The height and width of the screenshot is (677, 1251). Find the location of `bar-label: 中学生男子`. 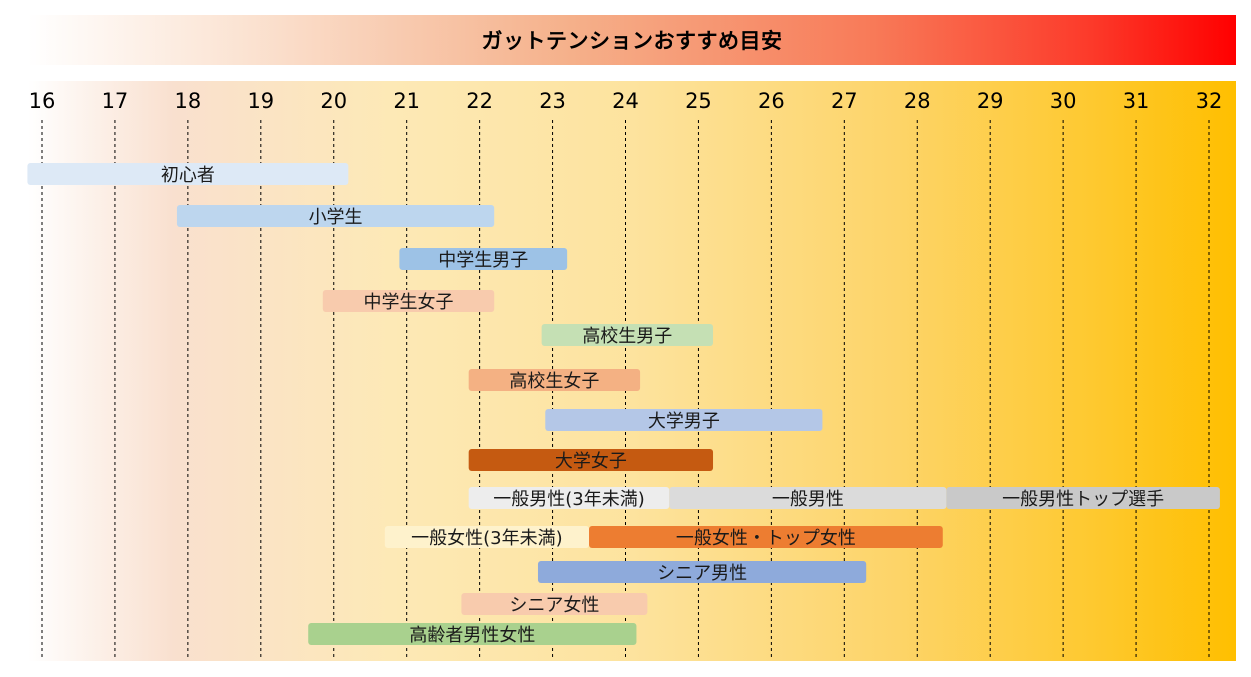

bar-label: 中学生男子 is located at coordinates (483, 260).